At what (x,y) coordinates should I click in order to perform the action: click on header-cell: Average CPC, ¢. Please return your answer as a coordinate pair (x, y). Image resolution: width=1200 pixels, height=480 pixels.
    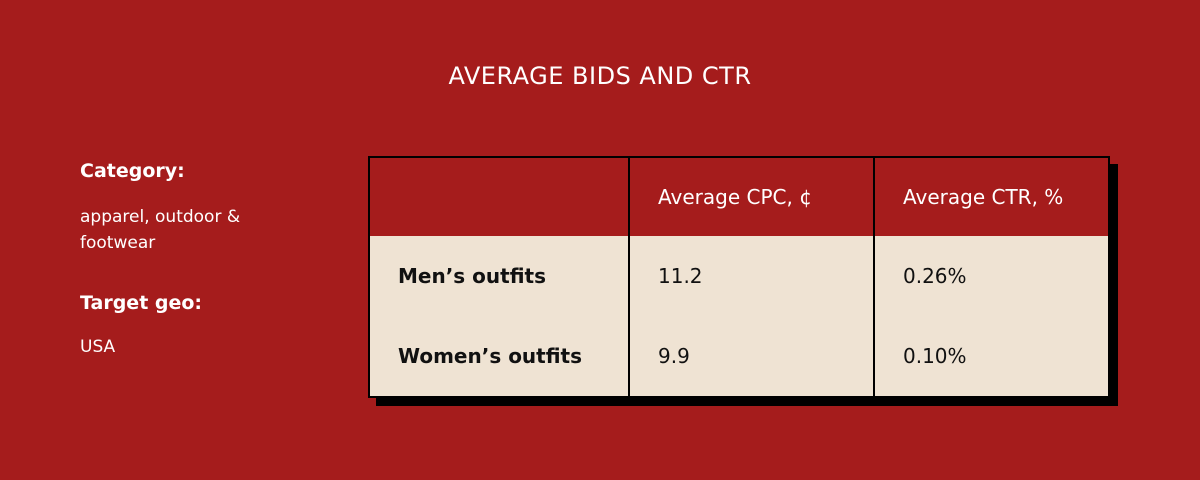
    Looking at the image, I should click on (751, 196).